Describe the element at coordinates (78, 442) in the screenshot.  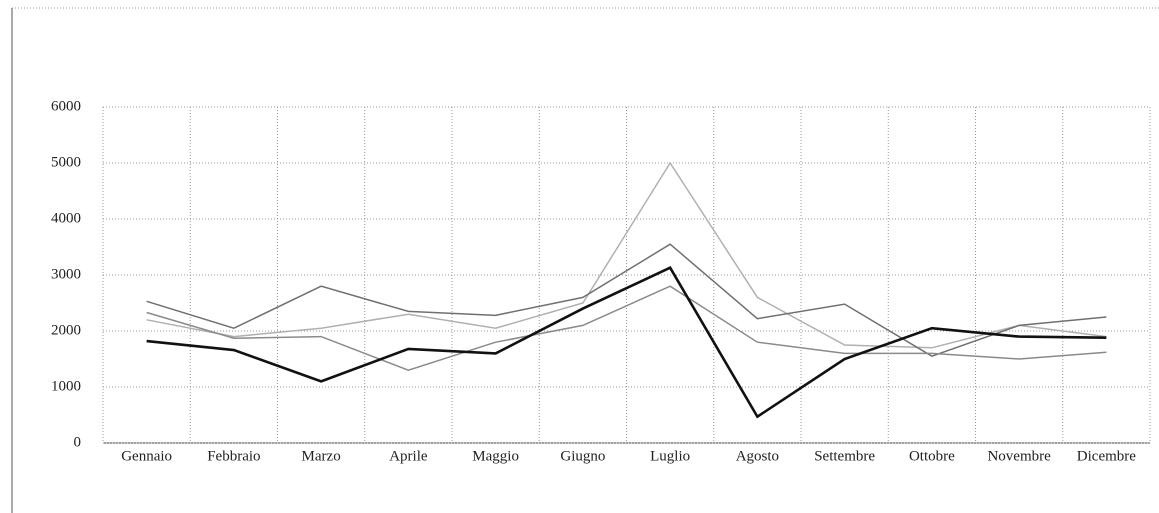
I see `y-tick-label: 0` at that location.